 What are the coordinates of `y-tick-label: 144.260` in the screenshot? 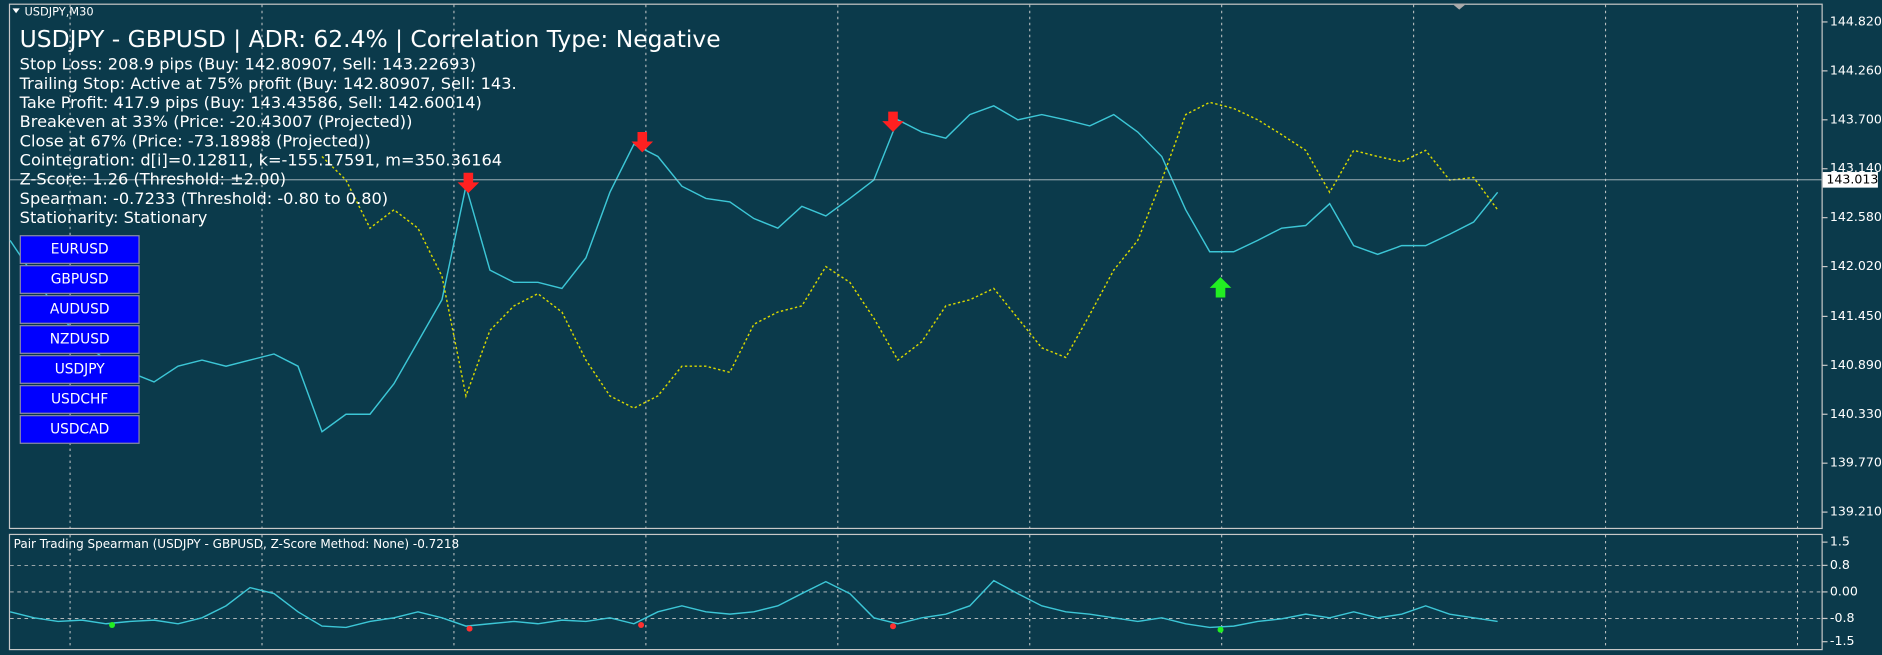 It's located at (1856, 69).